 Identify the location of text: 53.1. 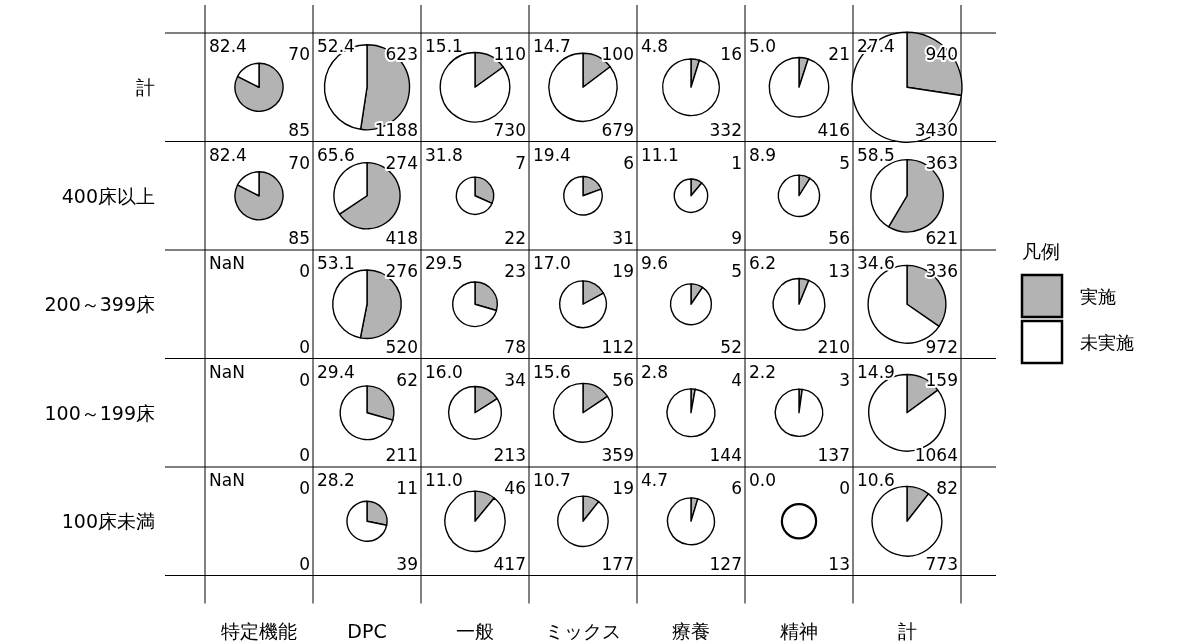
(336, 263).